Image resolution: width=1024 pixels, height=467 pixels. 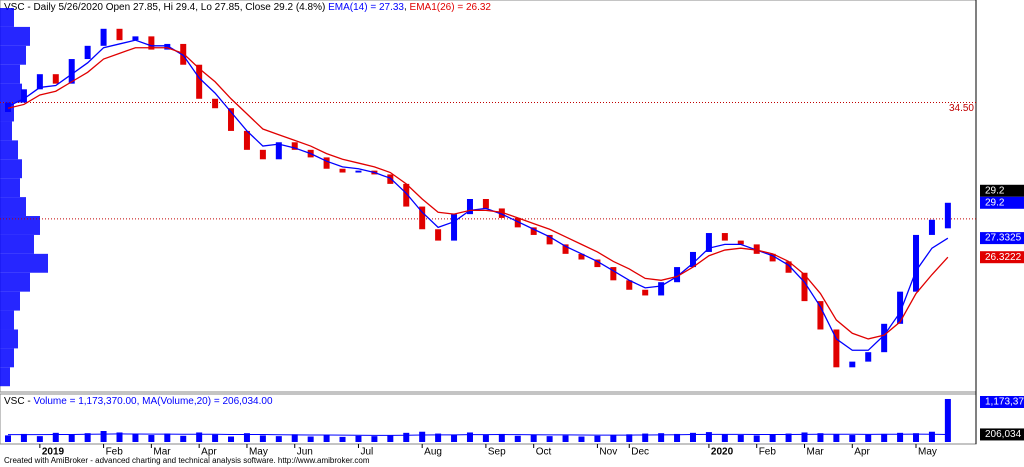 I want to click on volume-label: Volume = 1,173,370.00,, so click(x=86, y=401).